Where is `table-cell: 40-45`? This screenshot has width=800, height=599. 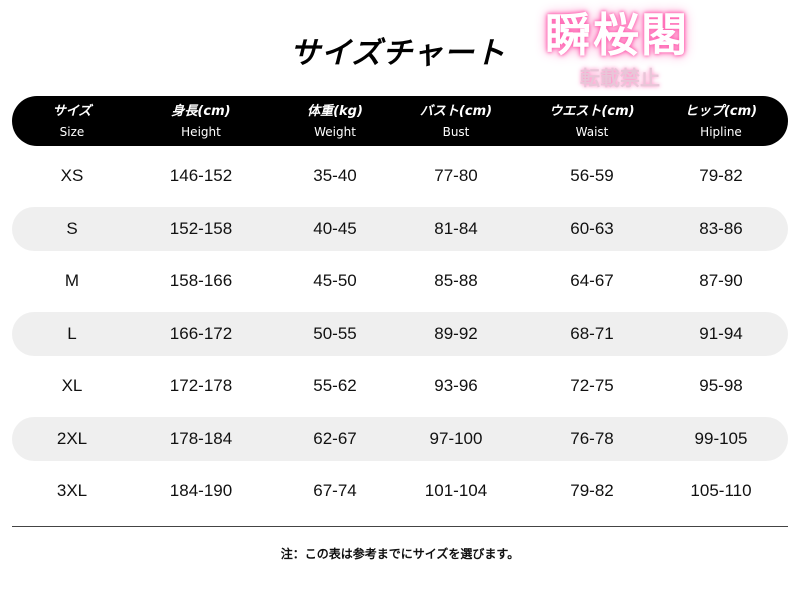
table-cell: 40-45 is located at coordinates (335, 228).